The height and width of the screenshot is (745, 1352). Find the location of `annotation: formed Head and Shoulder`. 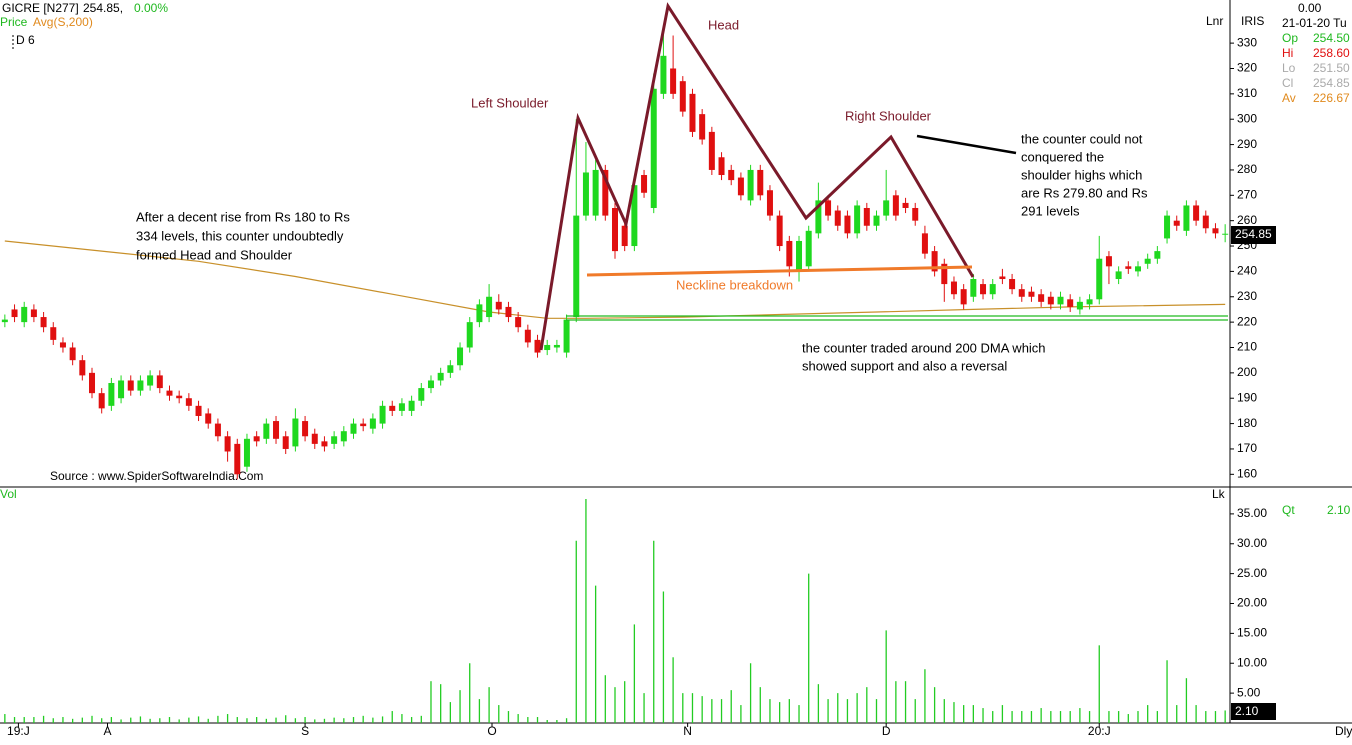

annotation: formed Head and Shoulder is located at coordinates (214, 254).